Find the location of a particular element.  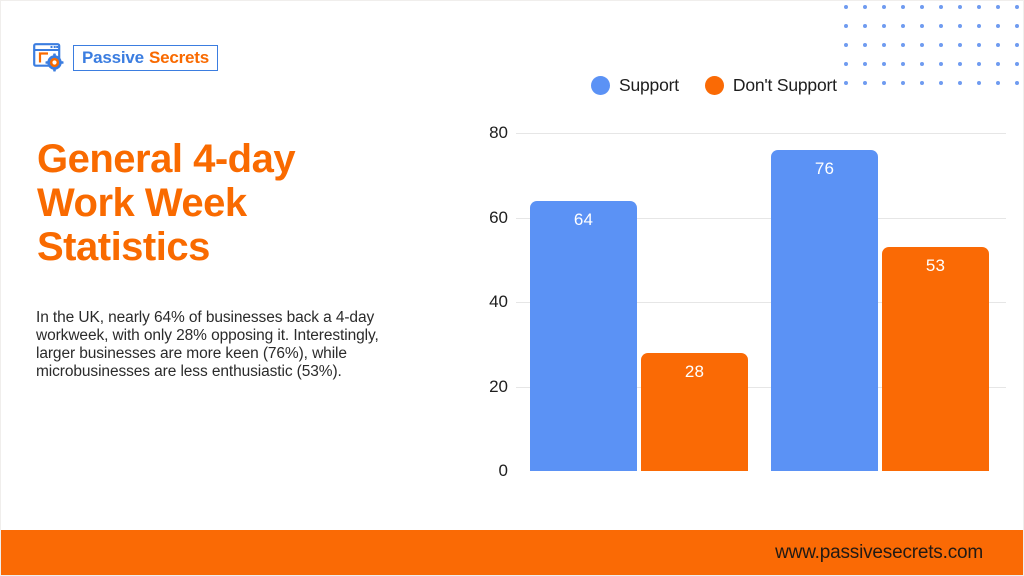

legend-item: Support is located at coordinates (635, 85).